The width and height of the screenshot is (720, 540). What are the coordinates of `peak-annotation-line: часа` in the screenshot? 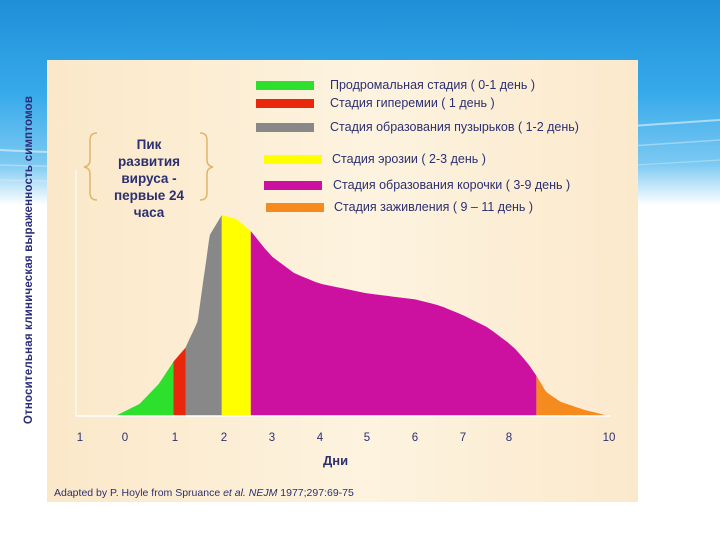 It's located at (149, 212).